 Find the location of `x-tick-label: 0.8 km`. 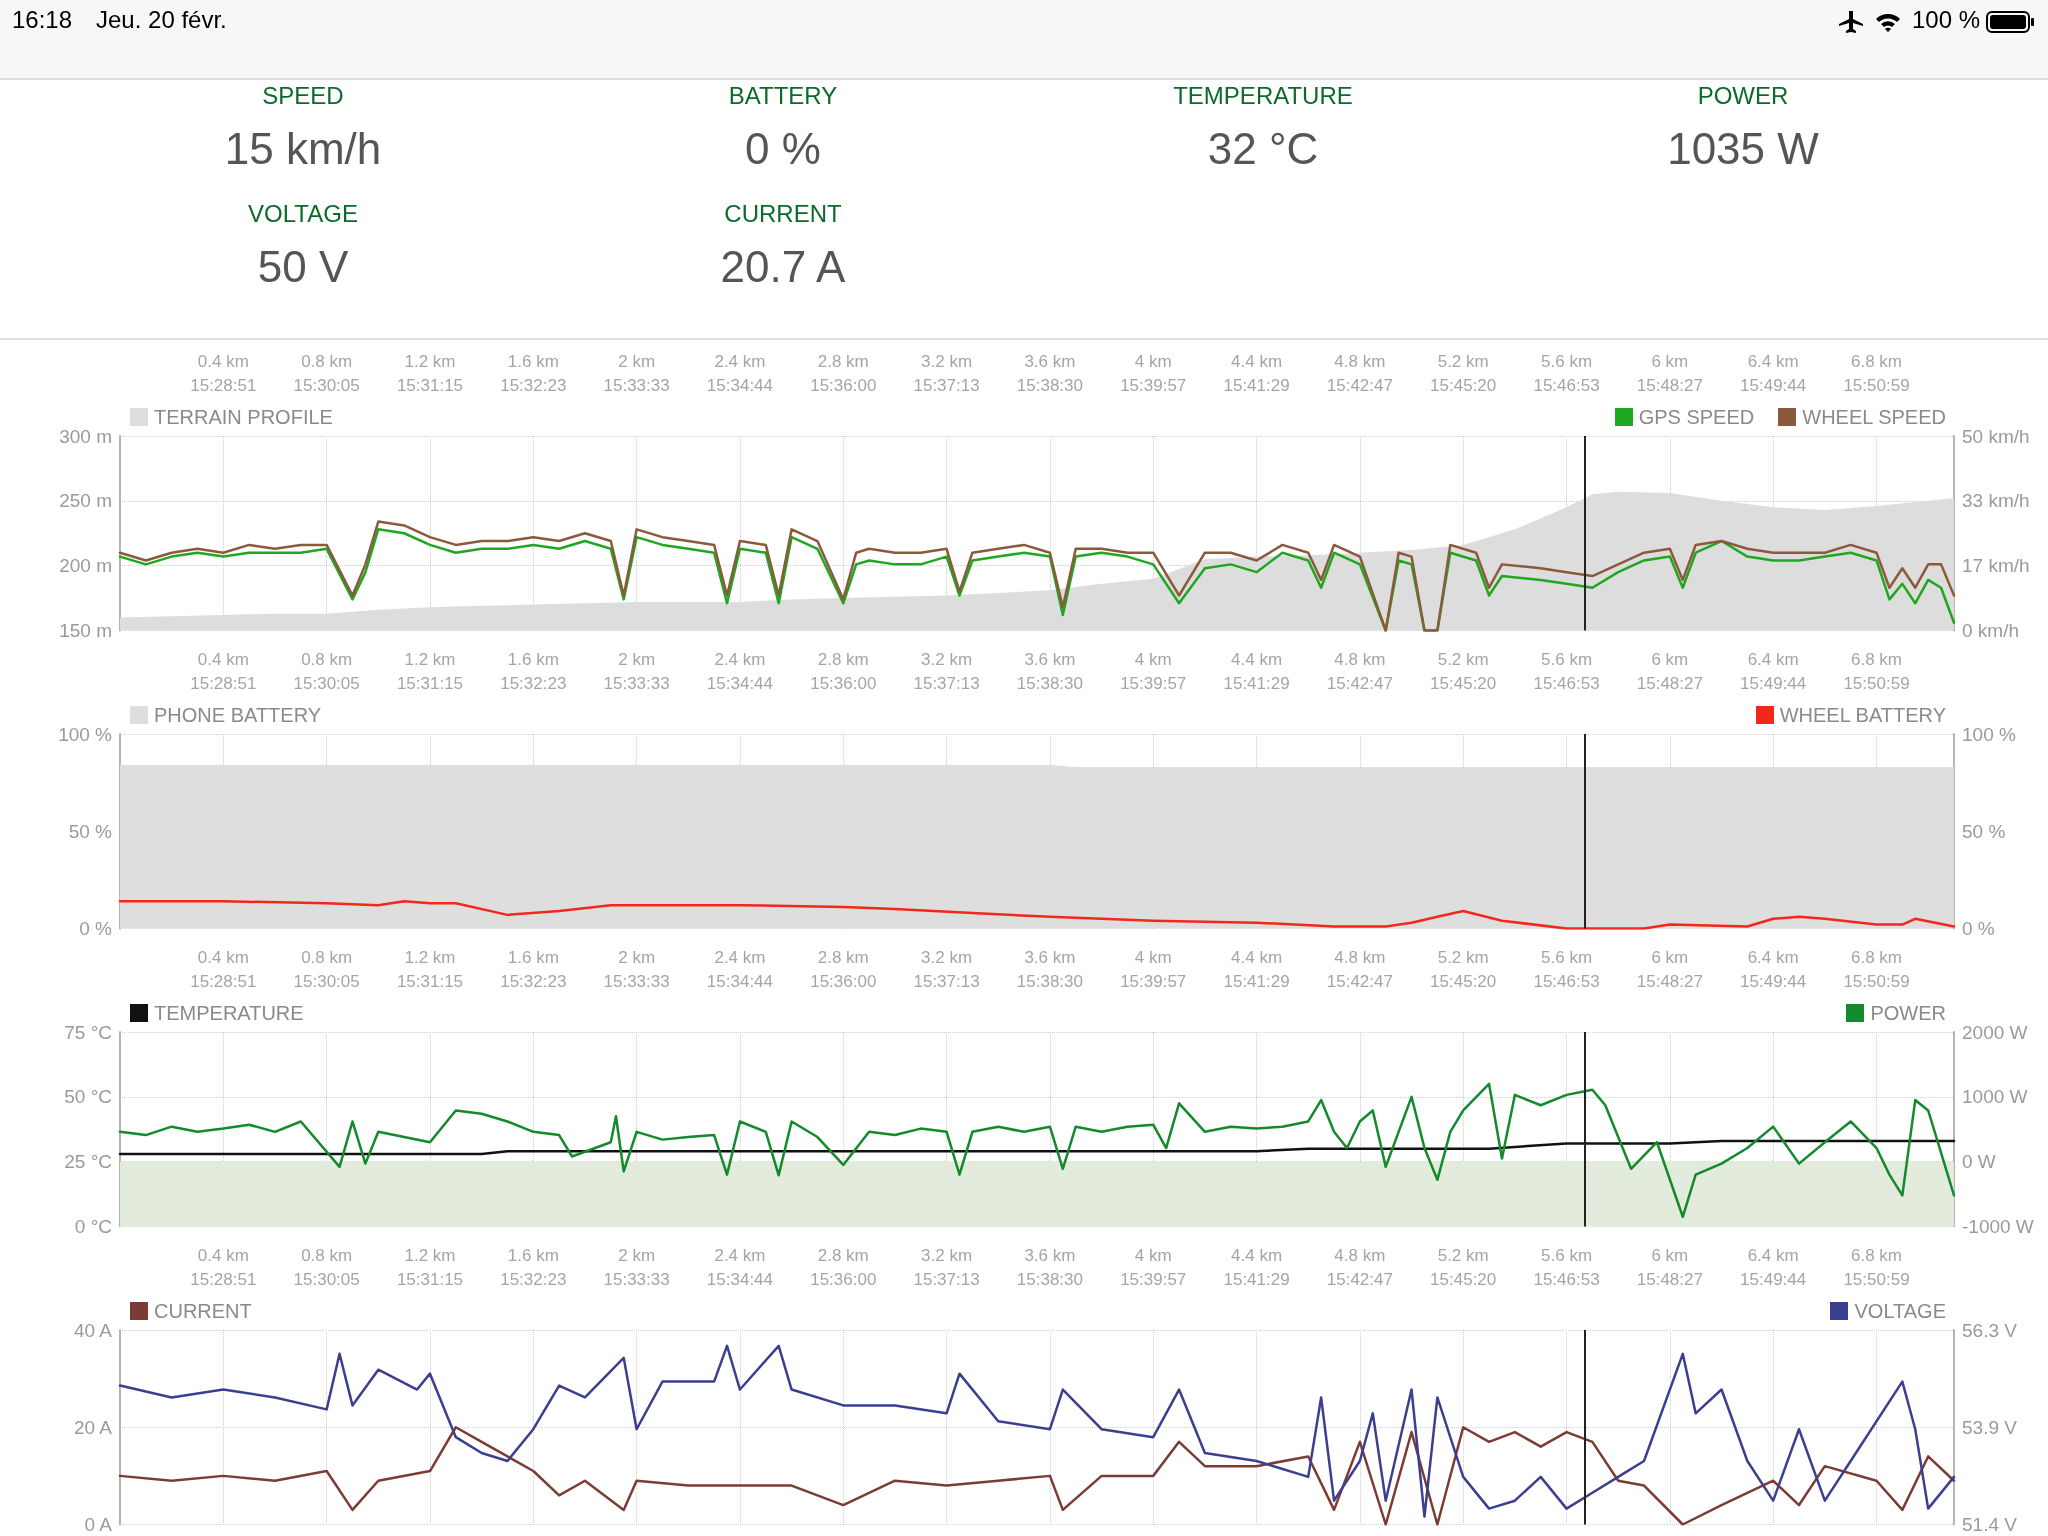

x-tick-label: 0.8 km is located at coordinates (327, 361).